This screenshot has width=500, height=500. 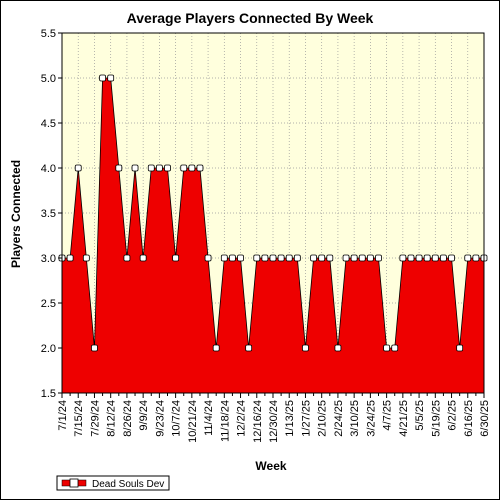 What do you see at coordinates (453, 415) in the screenshot?
I see `x-tick-label: 6/2/25` at bounding box center [453, 415].